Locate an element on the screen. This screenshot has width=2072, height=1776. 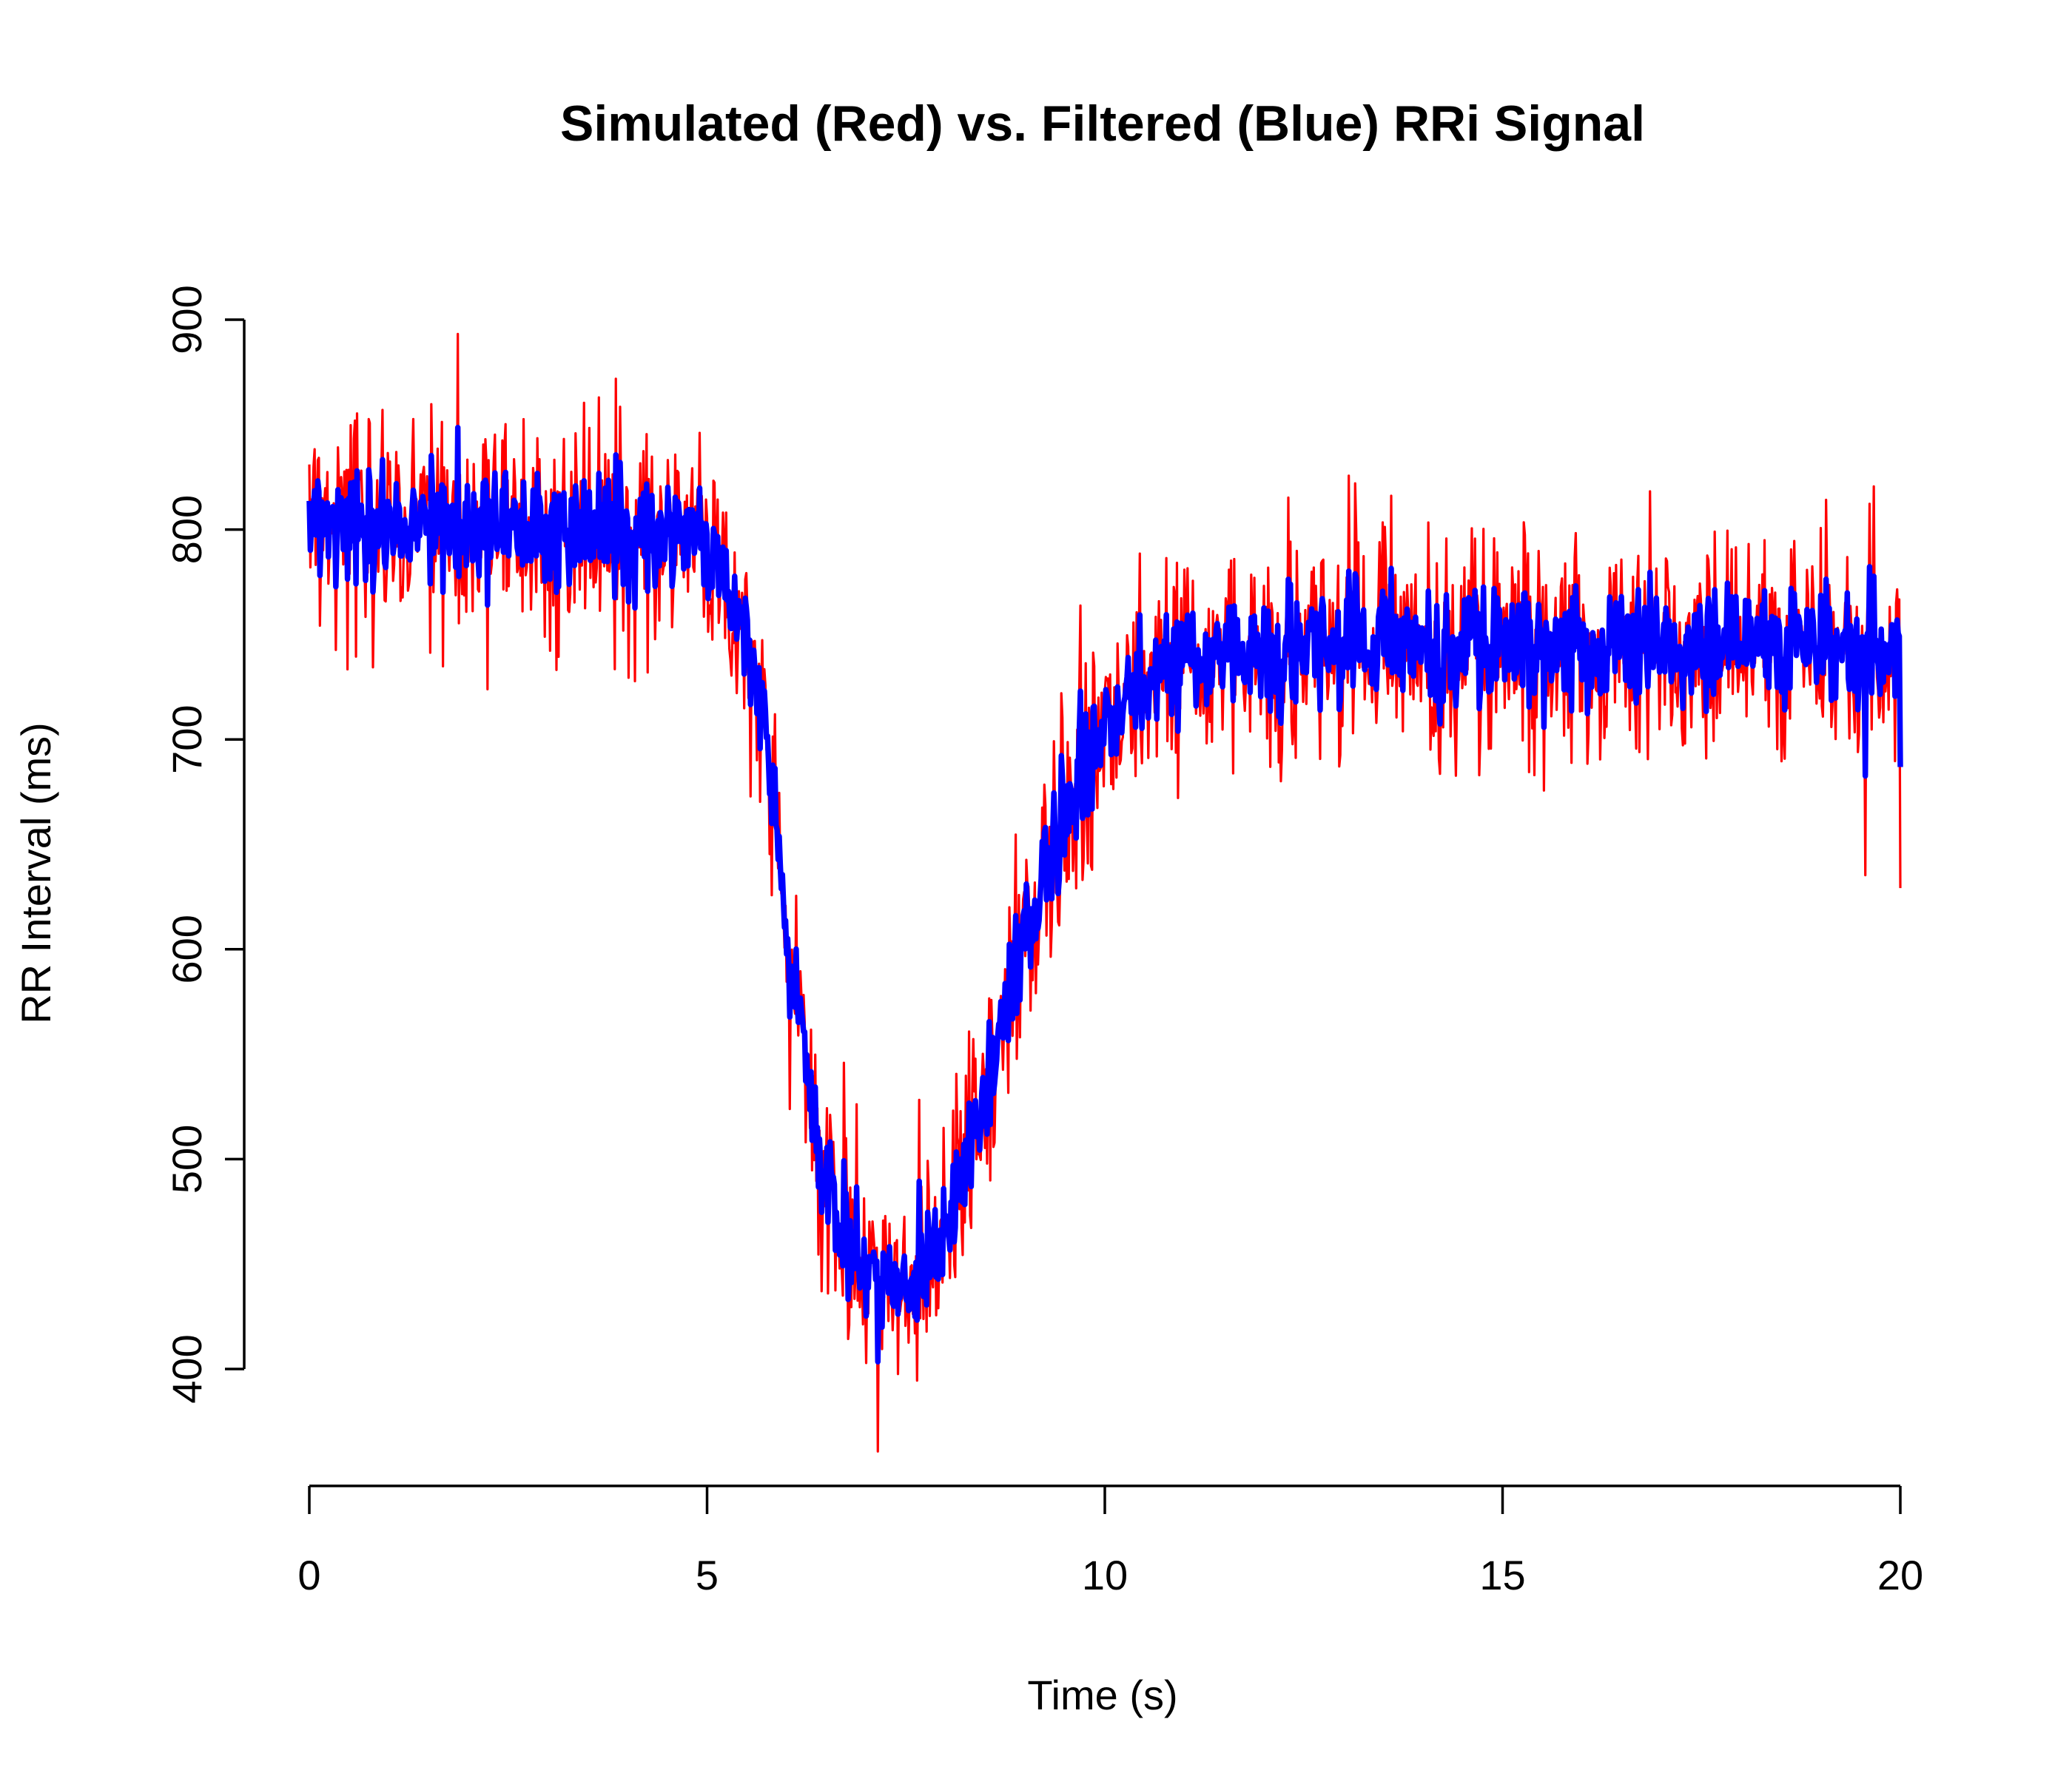
y-tick-label: 400 is located at coordinates (187, 1368).